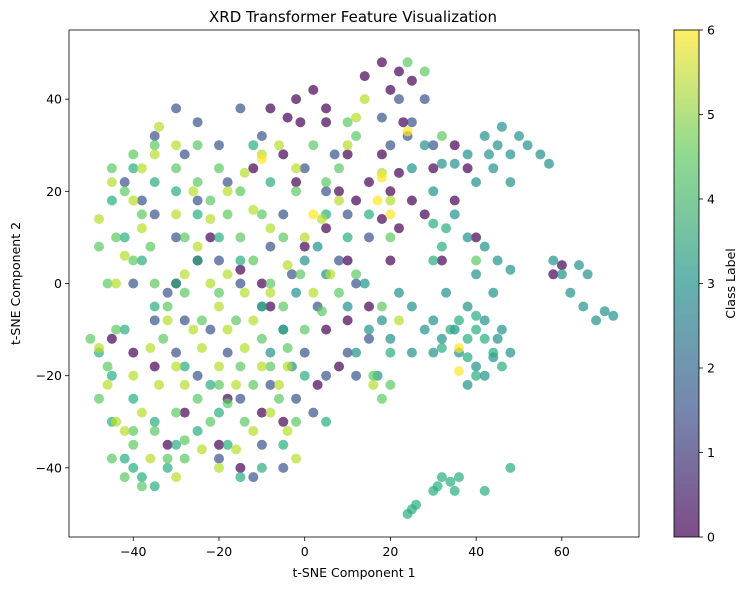 The image size is (746, 590). What do you see at coordinates (390, 551) in the screenshot?
I see `x-tick-label: 20` at bounding box center [390, 551].